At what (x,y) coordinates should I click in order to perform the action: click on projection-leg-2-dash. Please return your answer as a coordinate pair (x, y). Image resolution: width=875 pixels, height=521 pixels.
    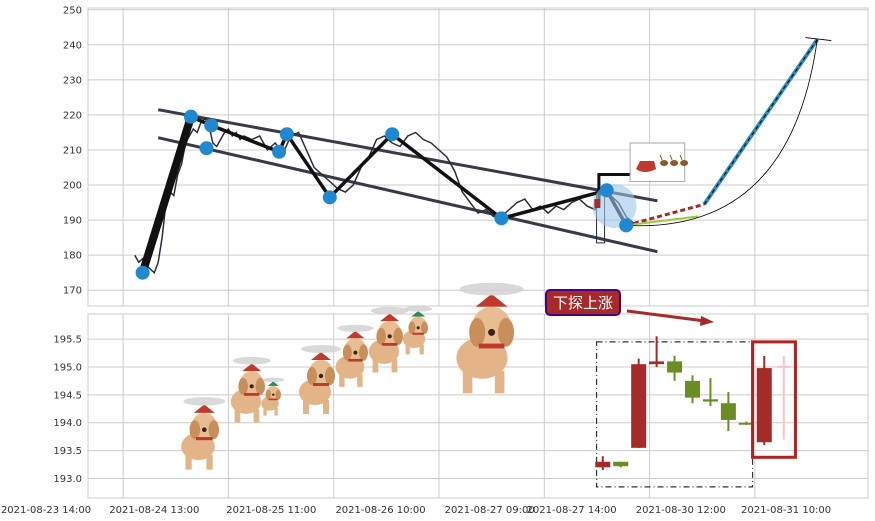
    Looking at the image, I should click on (760, 122).